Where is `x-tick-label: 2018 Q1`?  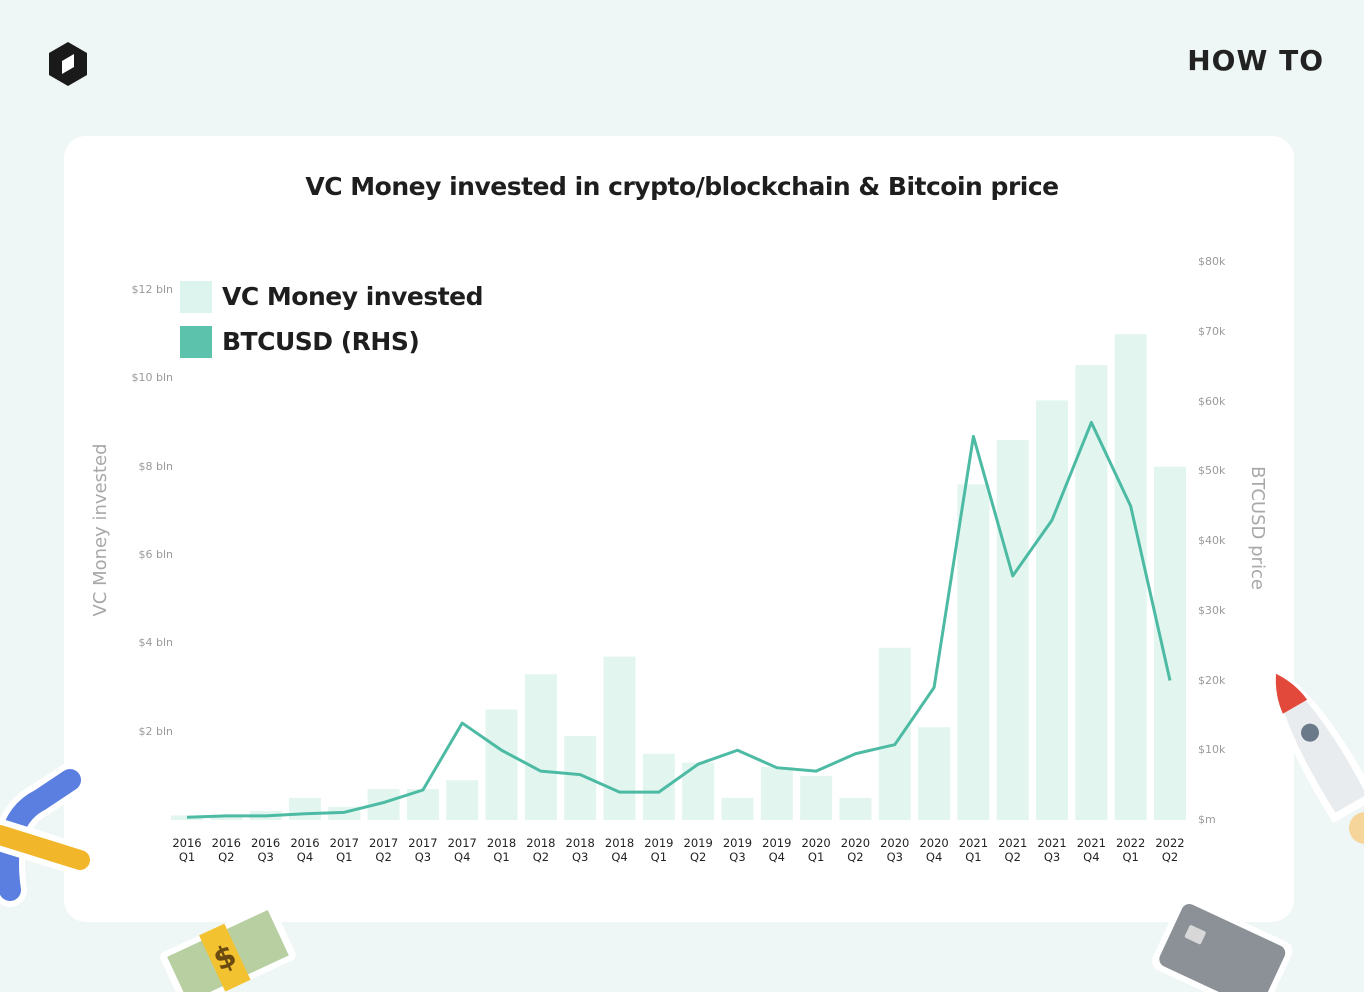 x-tick-label: 2018 Q1 is located at coordinates (501, 850).